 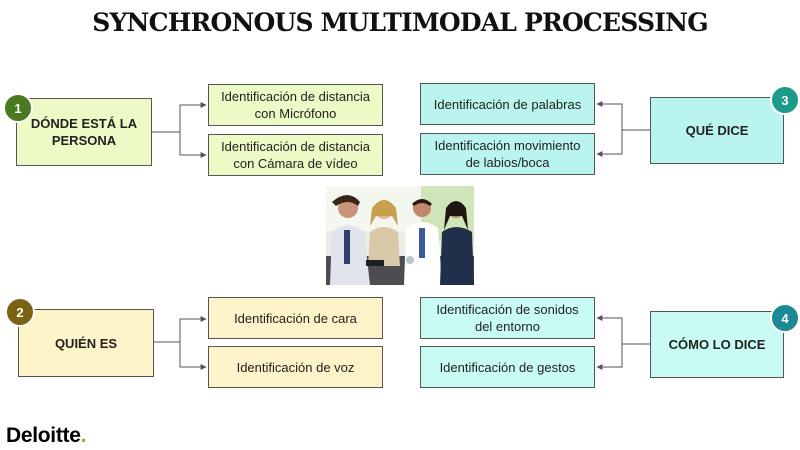 What do you see at coordinates (400, 22) in the screenshot?
I see `diagram-title: SYNCHRONOUS MULTIMODAL PROCESSING` at bounding box center [400, 22].